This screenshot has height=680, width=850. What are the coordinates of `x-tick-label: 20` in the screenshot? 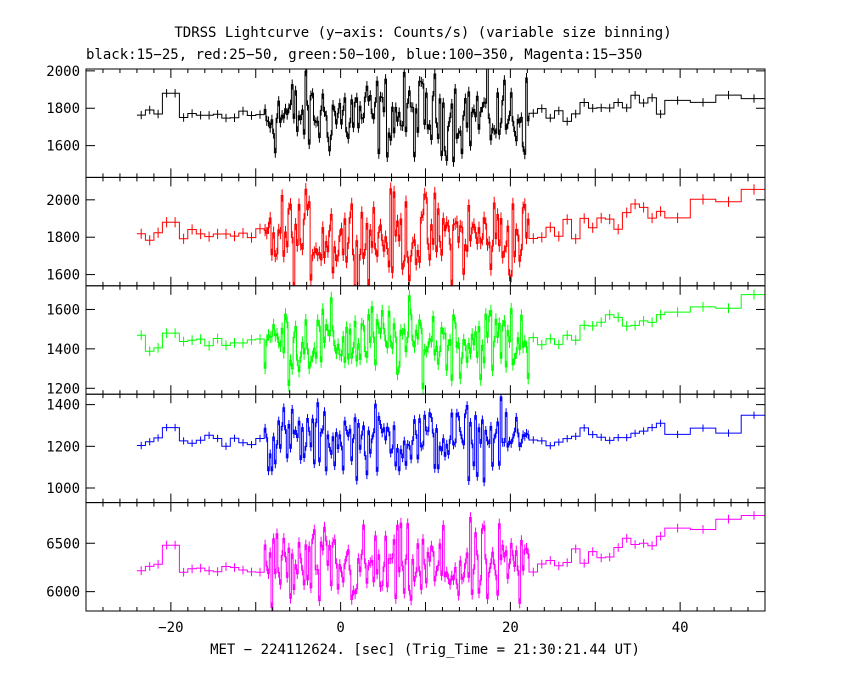 It's located at (510, 628).